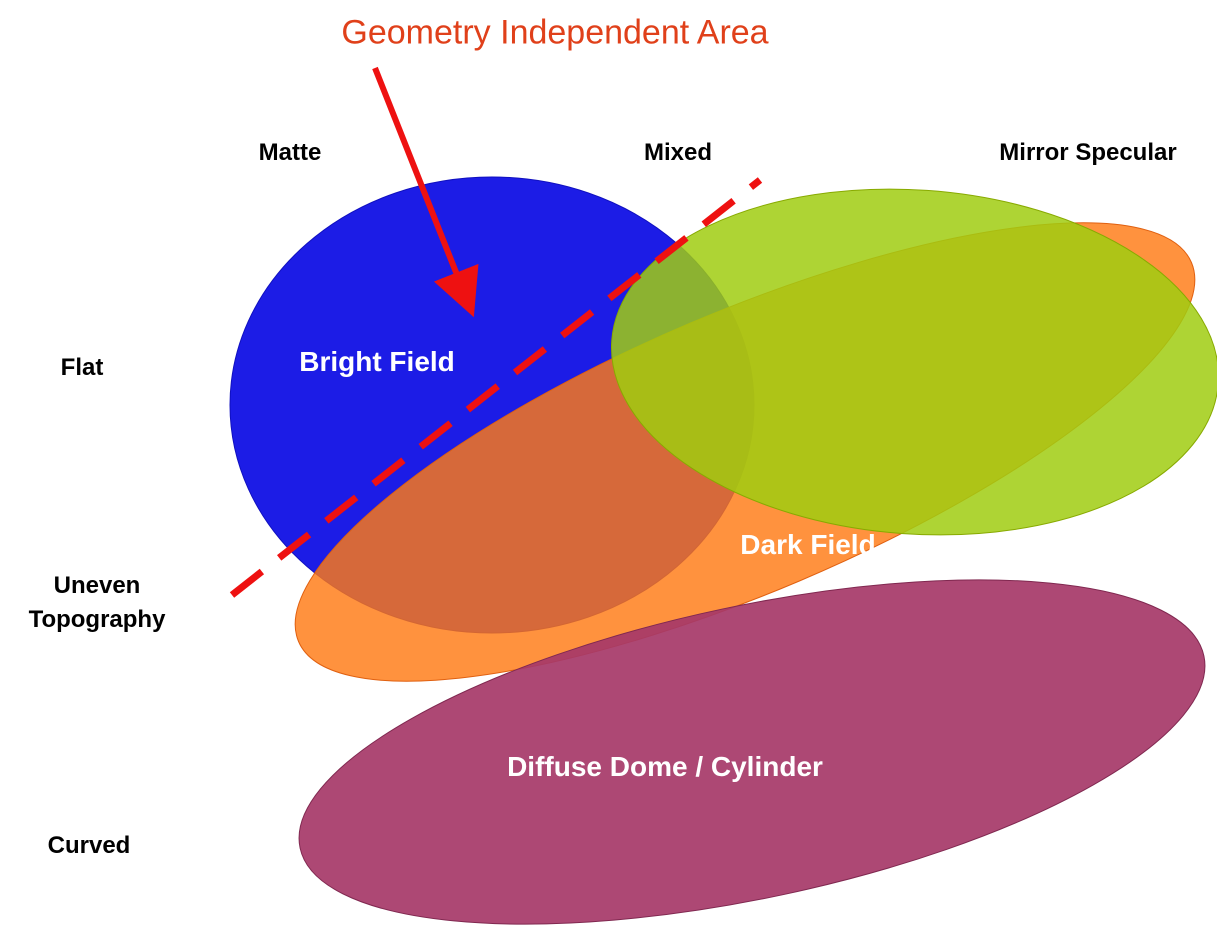 The image size is (1217, 946). I want to click on region-label: Bright Field, so click(377, 361).